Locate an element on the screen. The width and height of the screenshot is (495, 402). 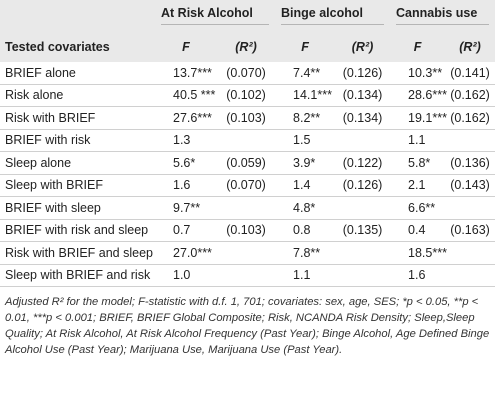
table-cell: (0.143) is located at coordinates (470, 185).